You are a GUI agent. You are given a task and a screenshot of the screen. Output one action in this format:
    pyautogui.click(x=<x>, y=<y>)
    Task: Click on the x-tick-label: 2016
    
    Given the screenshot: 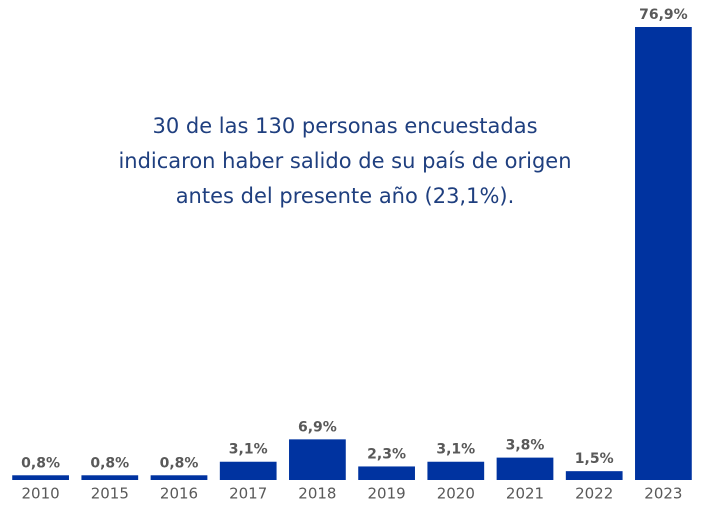 What is the action you would take?
    pyautogui.click(x=179, y=494)
    